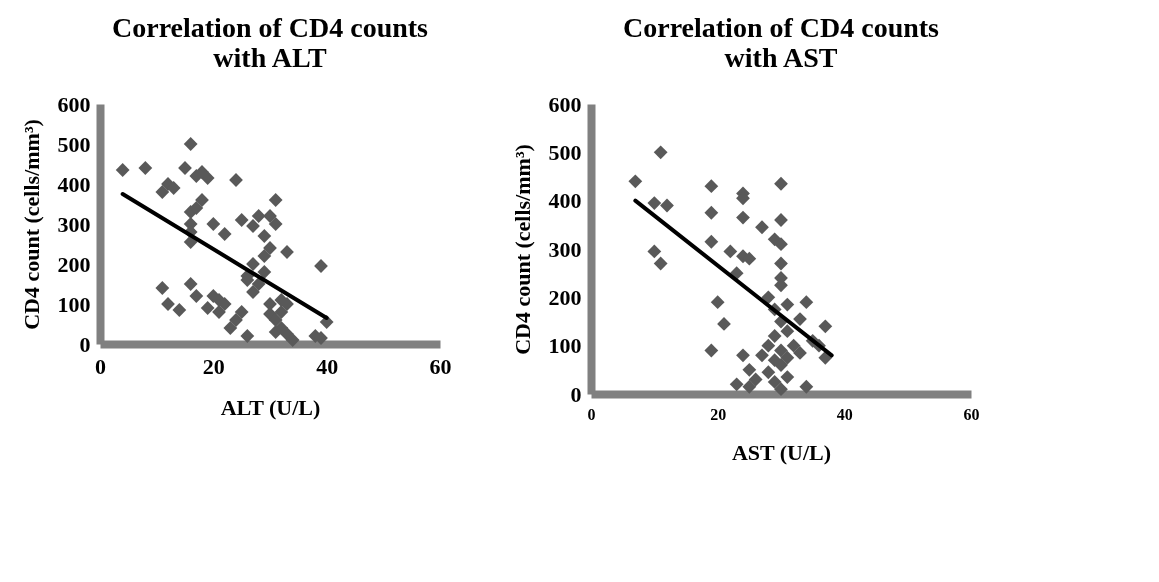 The image size is (1159, 582). Describe the element at coordinates (781, 452) in the screenshot. I see `x-axis-title: AST (U/L)` at that location.